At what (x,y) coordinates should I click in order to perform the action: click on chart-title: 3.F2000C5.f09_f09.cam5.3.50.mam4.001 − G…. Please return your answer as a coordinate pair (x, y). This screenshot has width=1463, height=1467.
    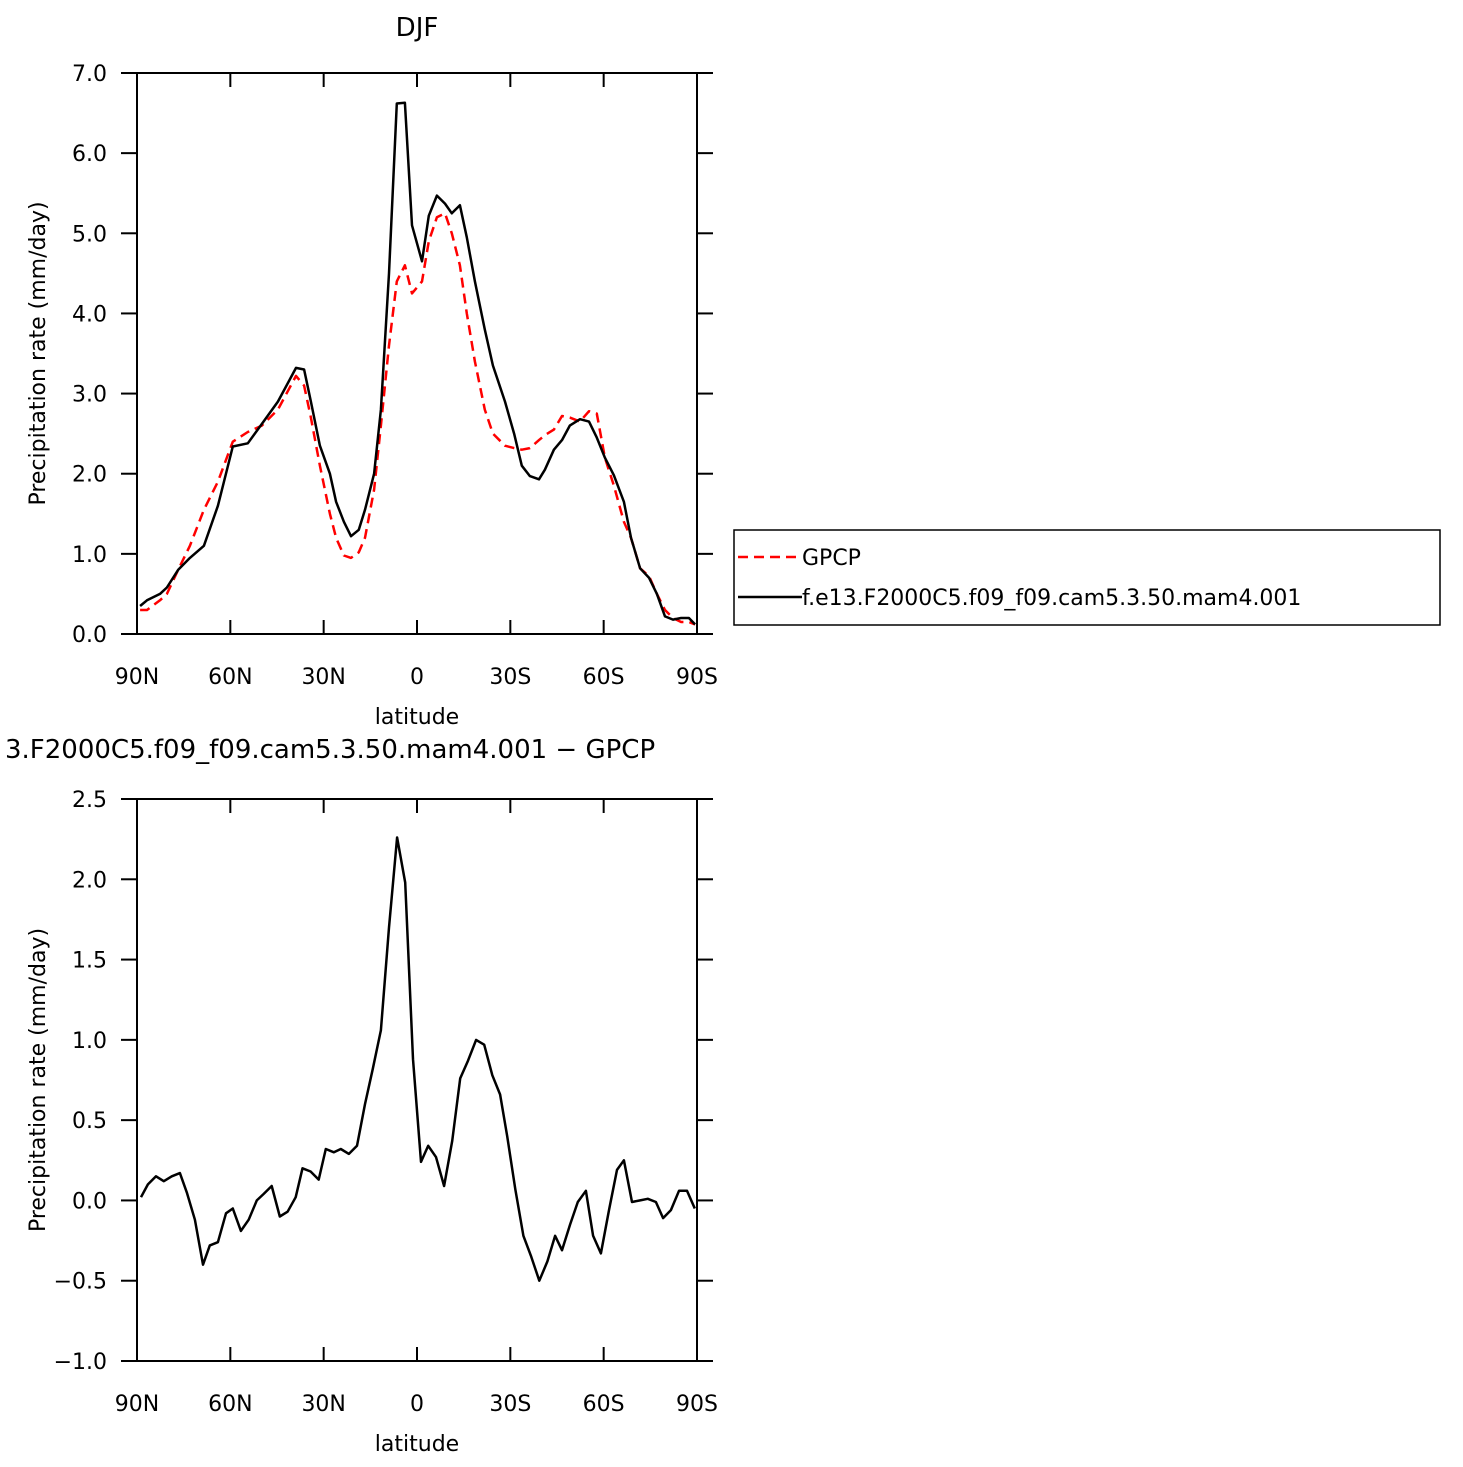
    Looking at the image, I should click on (330, 750).